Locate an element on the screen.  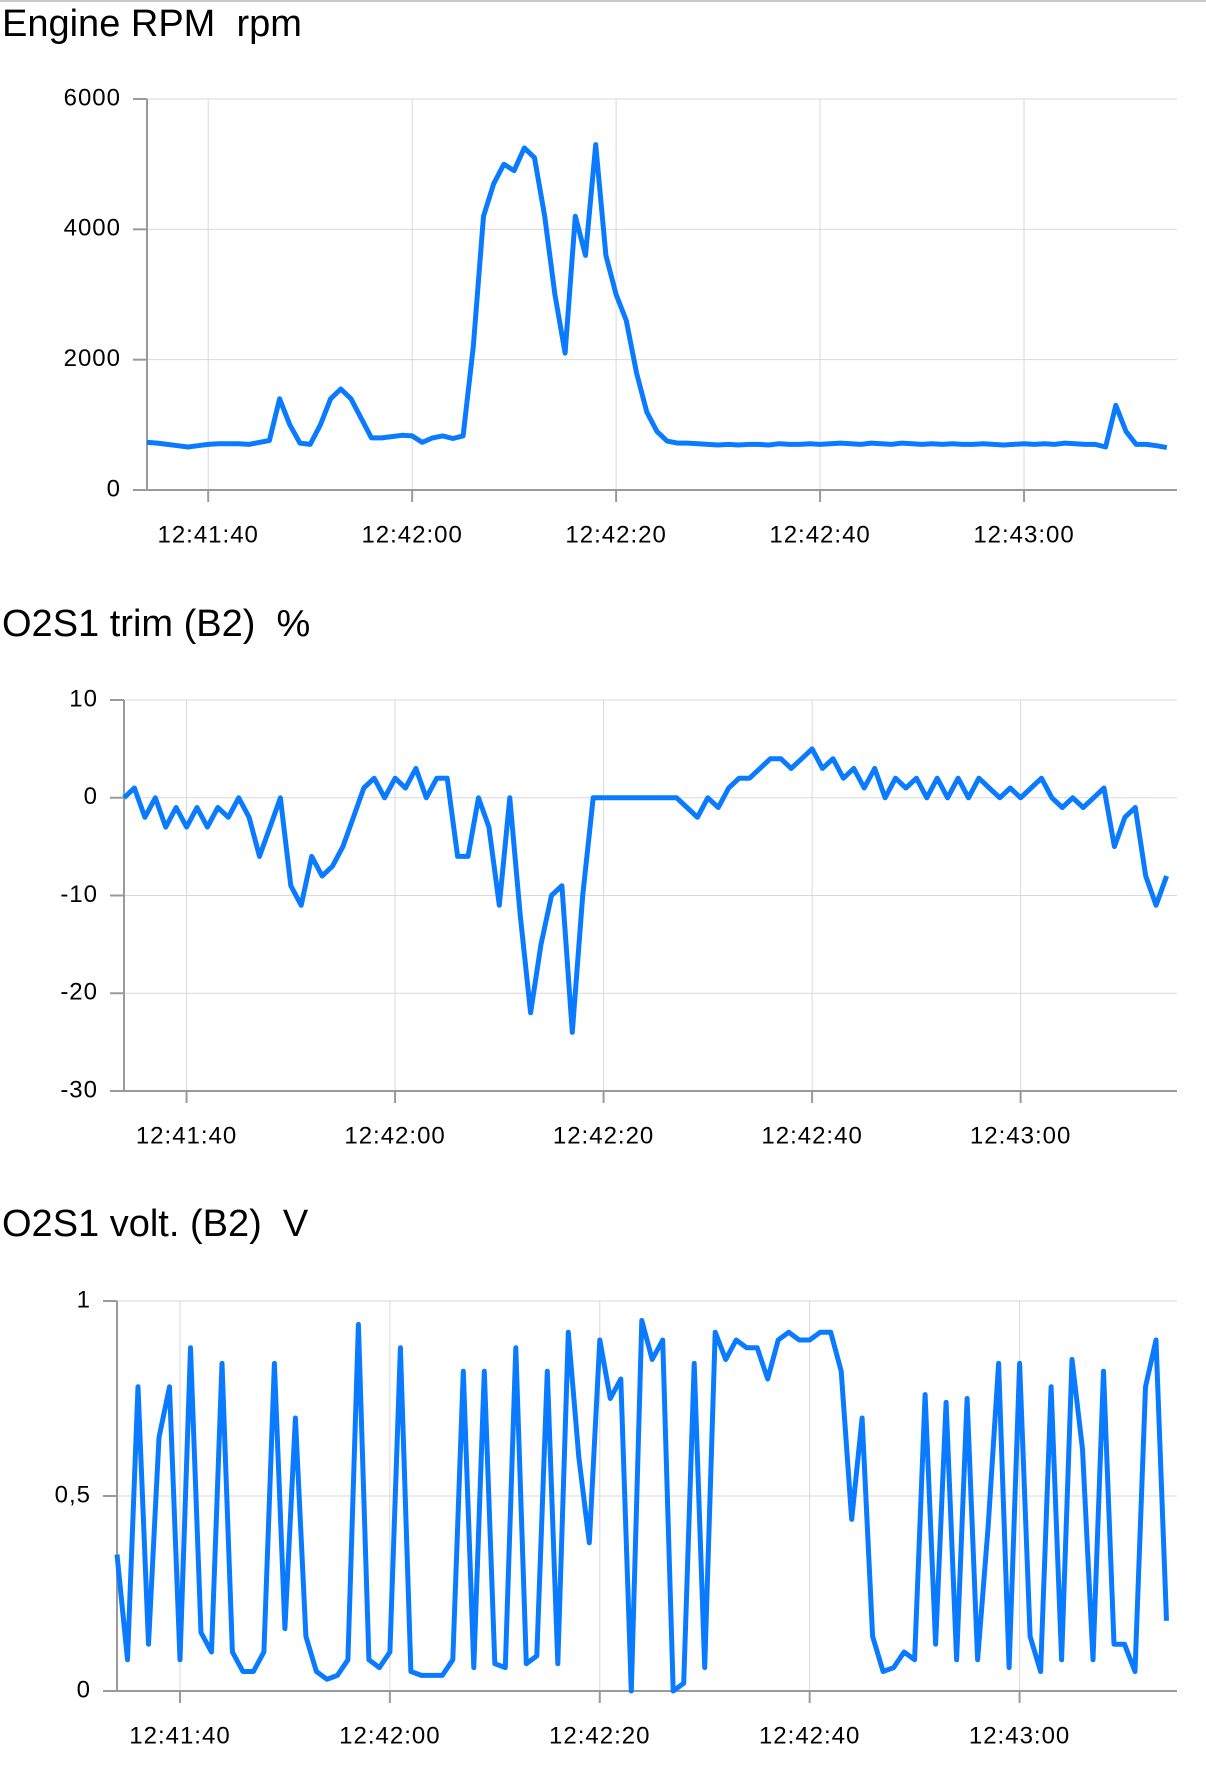
y-tick-label: 1 is located at coordinates (84, 1299).